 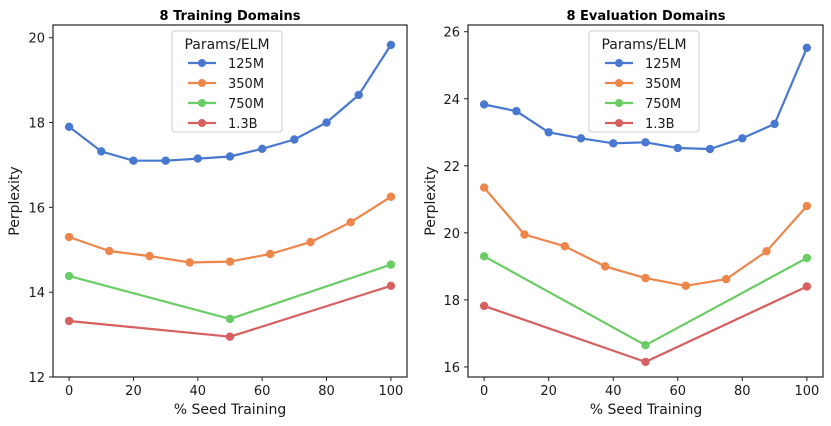 What do you see at coordinates (246, 104) in the screenshot?
I see `legend-label: 750M` at bounding box center [246, 104].